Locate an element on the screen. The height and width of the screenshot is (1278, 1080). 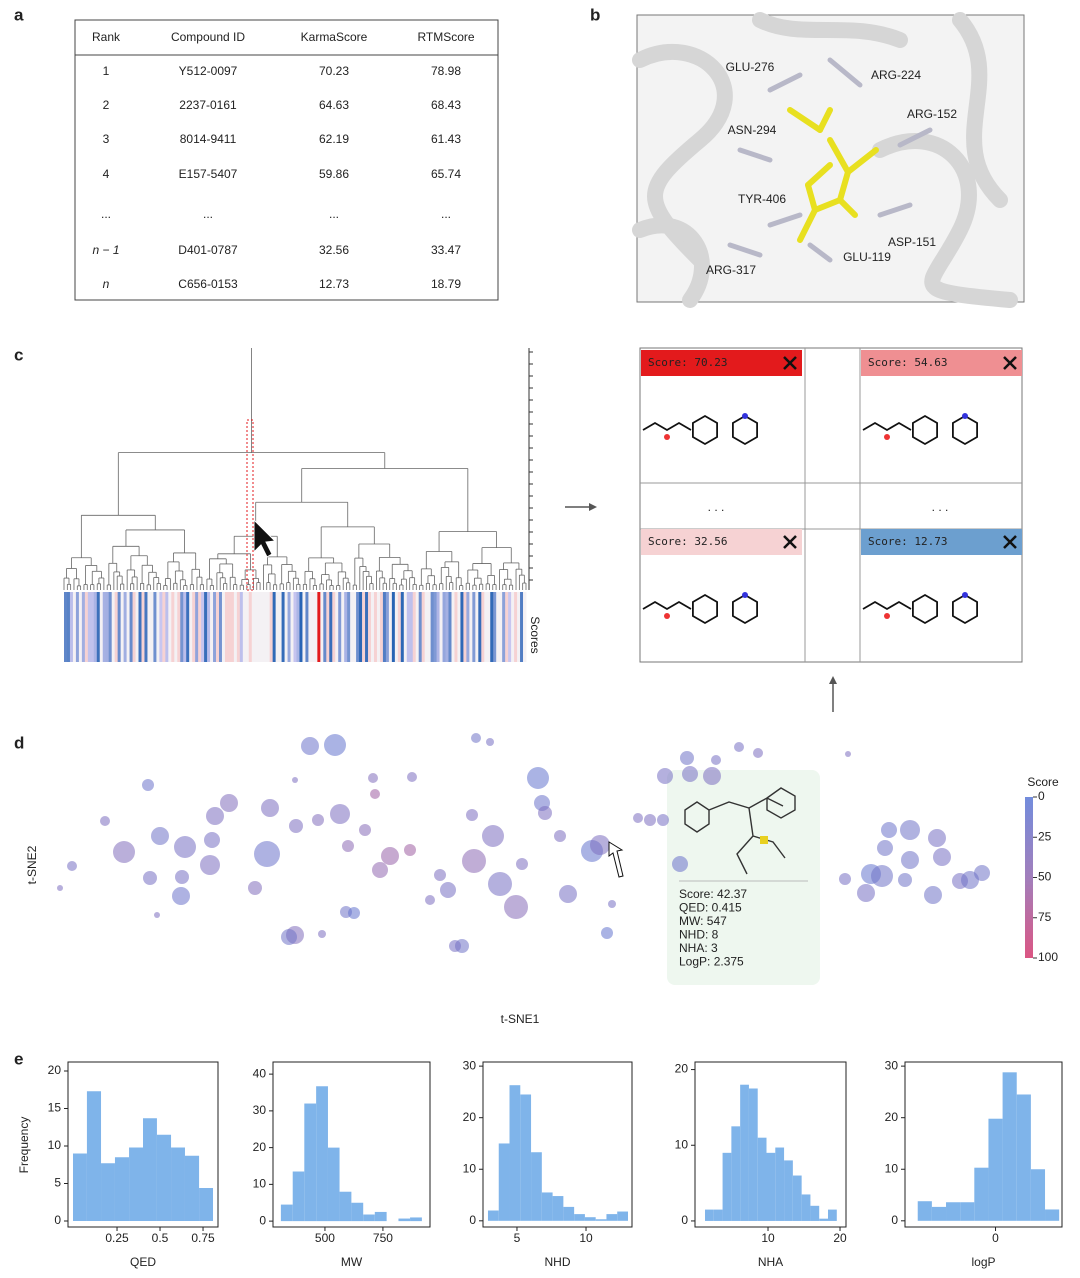
x-tick-label: 20 is located at coordinates (840, 1238).